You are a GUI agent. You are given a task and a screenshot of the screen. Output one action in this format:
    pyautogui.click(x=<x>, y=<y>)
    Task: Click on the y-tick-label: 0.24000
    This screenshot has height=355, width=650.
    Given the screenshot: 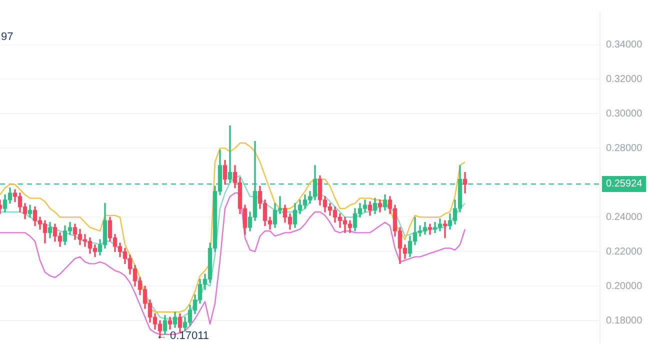 What is the action you would take?
    pyautogui.click(x=624, y=217)
    